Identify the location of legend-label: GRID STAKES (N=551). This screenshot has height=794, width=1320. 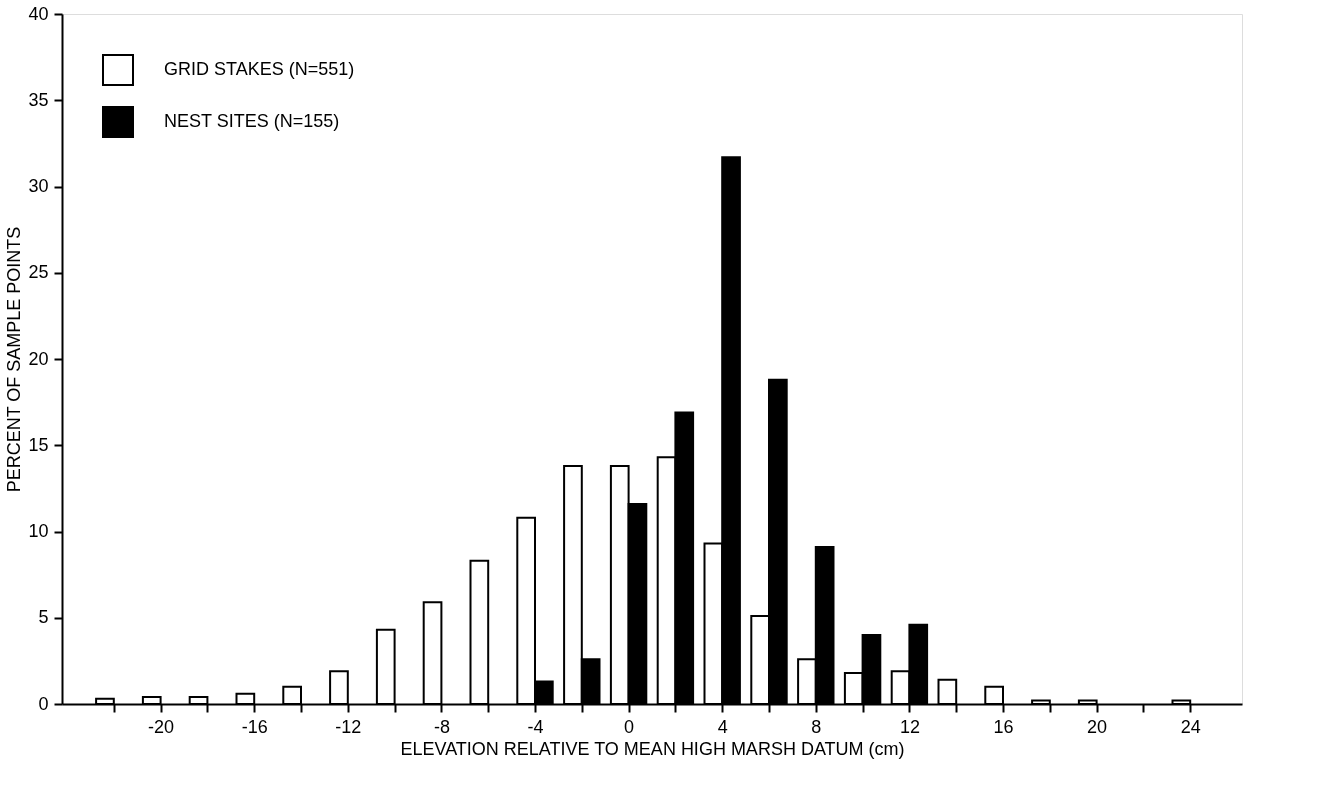
(259, 69).